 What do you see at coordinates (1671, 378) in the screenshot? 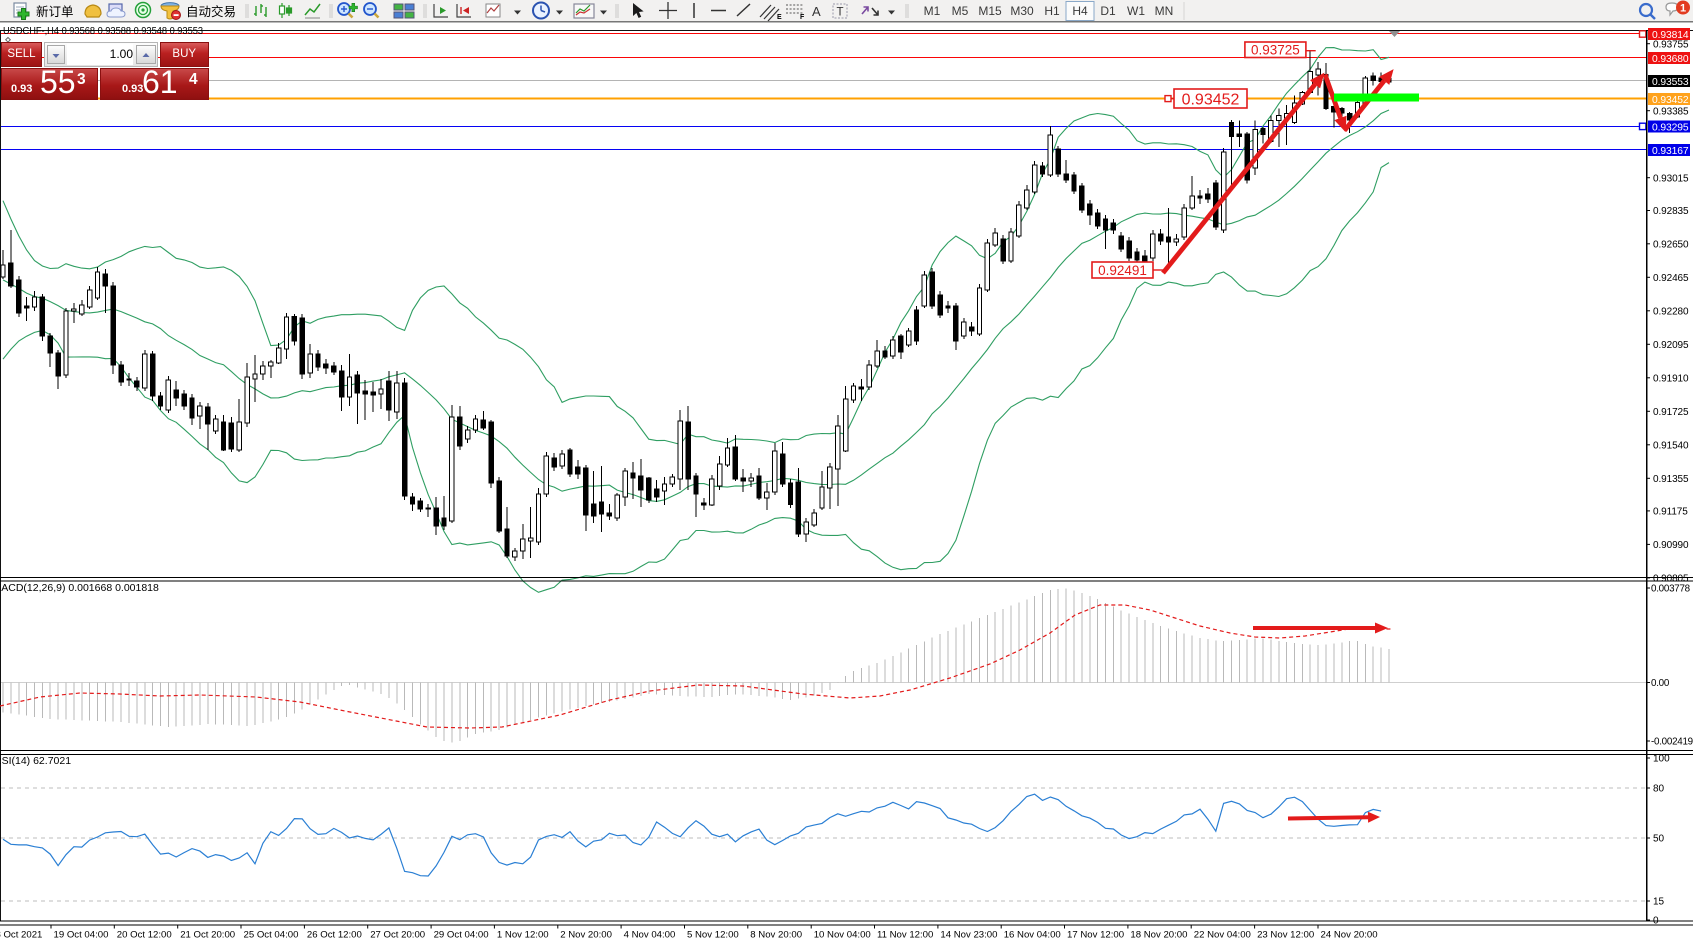
I see `svg-text: 0.91910` at bounding box center [1671, 378].